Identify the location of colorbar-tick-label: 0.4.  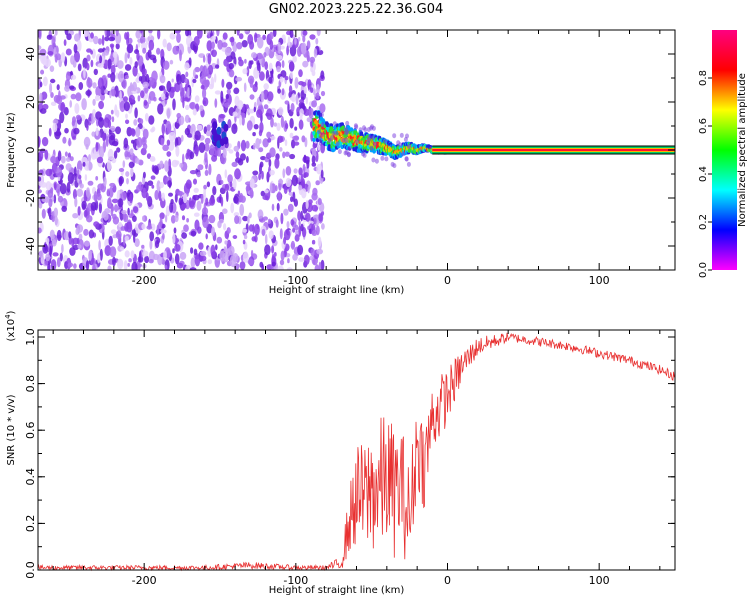
(703, 174).